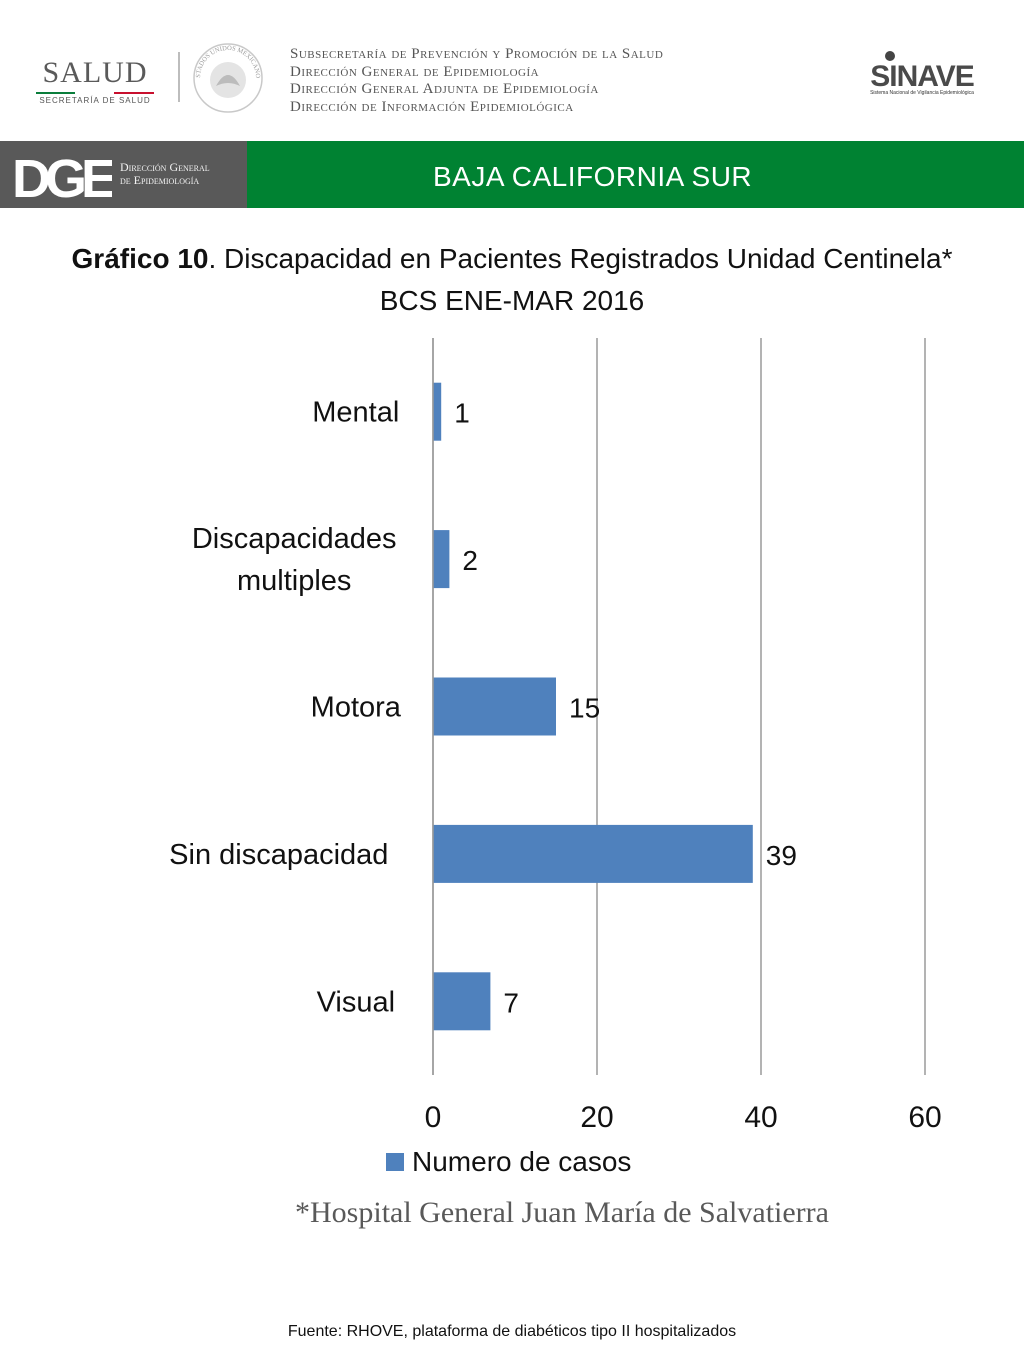  What do you see at coordinates (433, 1117) in the screenshot?
I see `x-tick-label: 0` at bounding box center [433, 1117].